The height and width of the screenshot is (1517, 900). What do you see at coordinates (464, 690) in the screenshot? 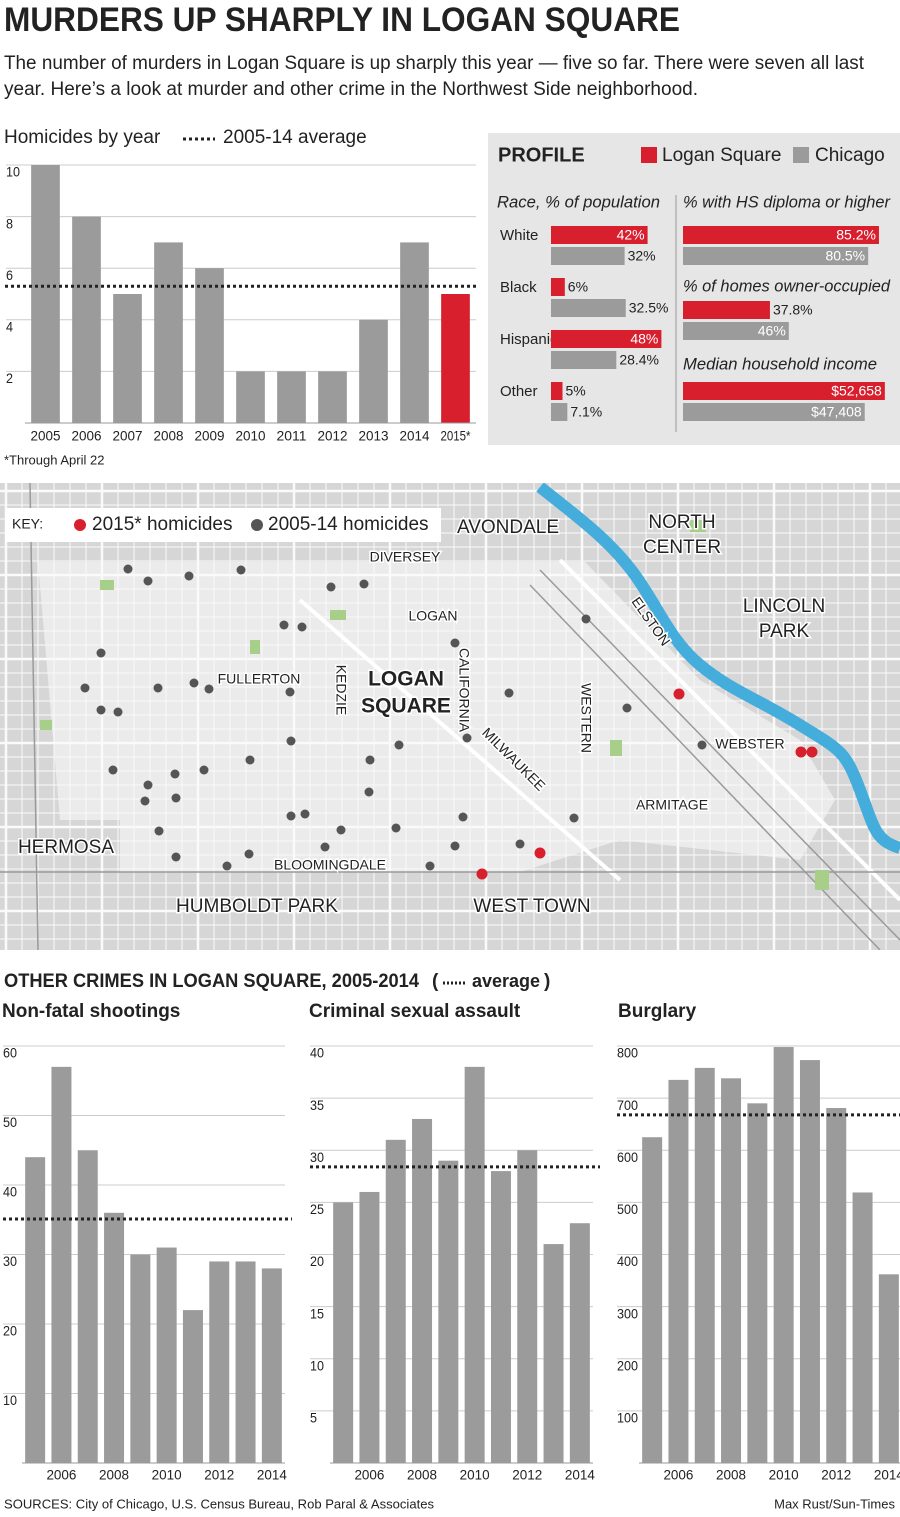
I see `map-label: CALIFORNIA` at bounding box center [464, 690].